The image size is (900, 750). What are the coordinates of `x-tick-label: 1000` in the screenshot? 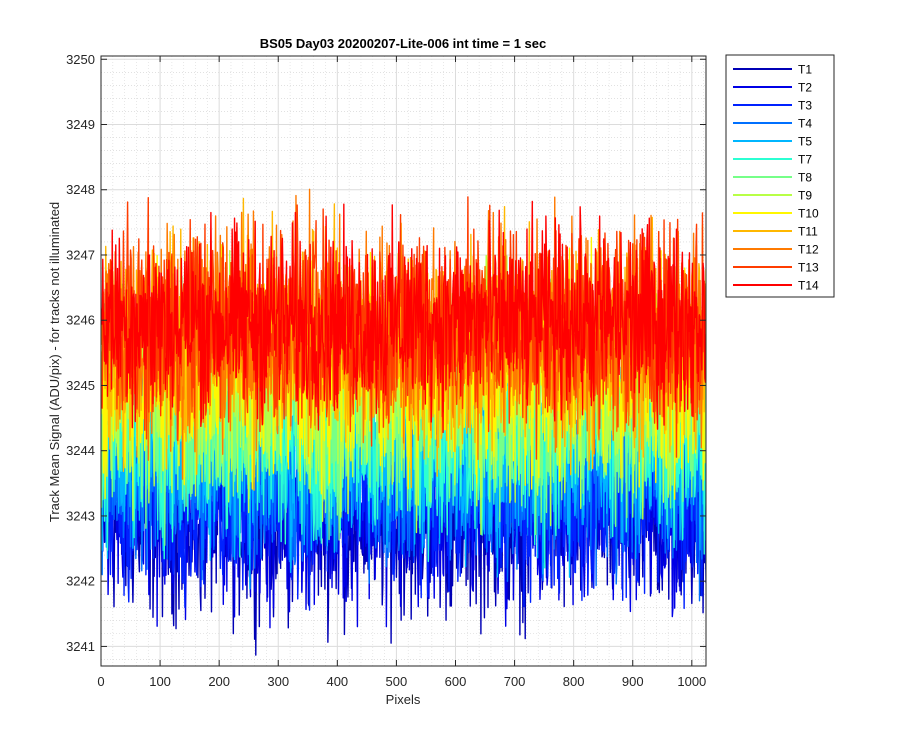 It's located at (691, 681).